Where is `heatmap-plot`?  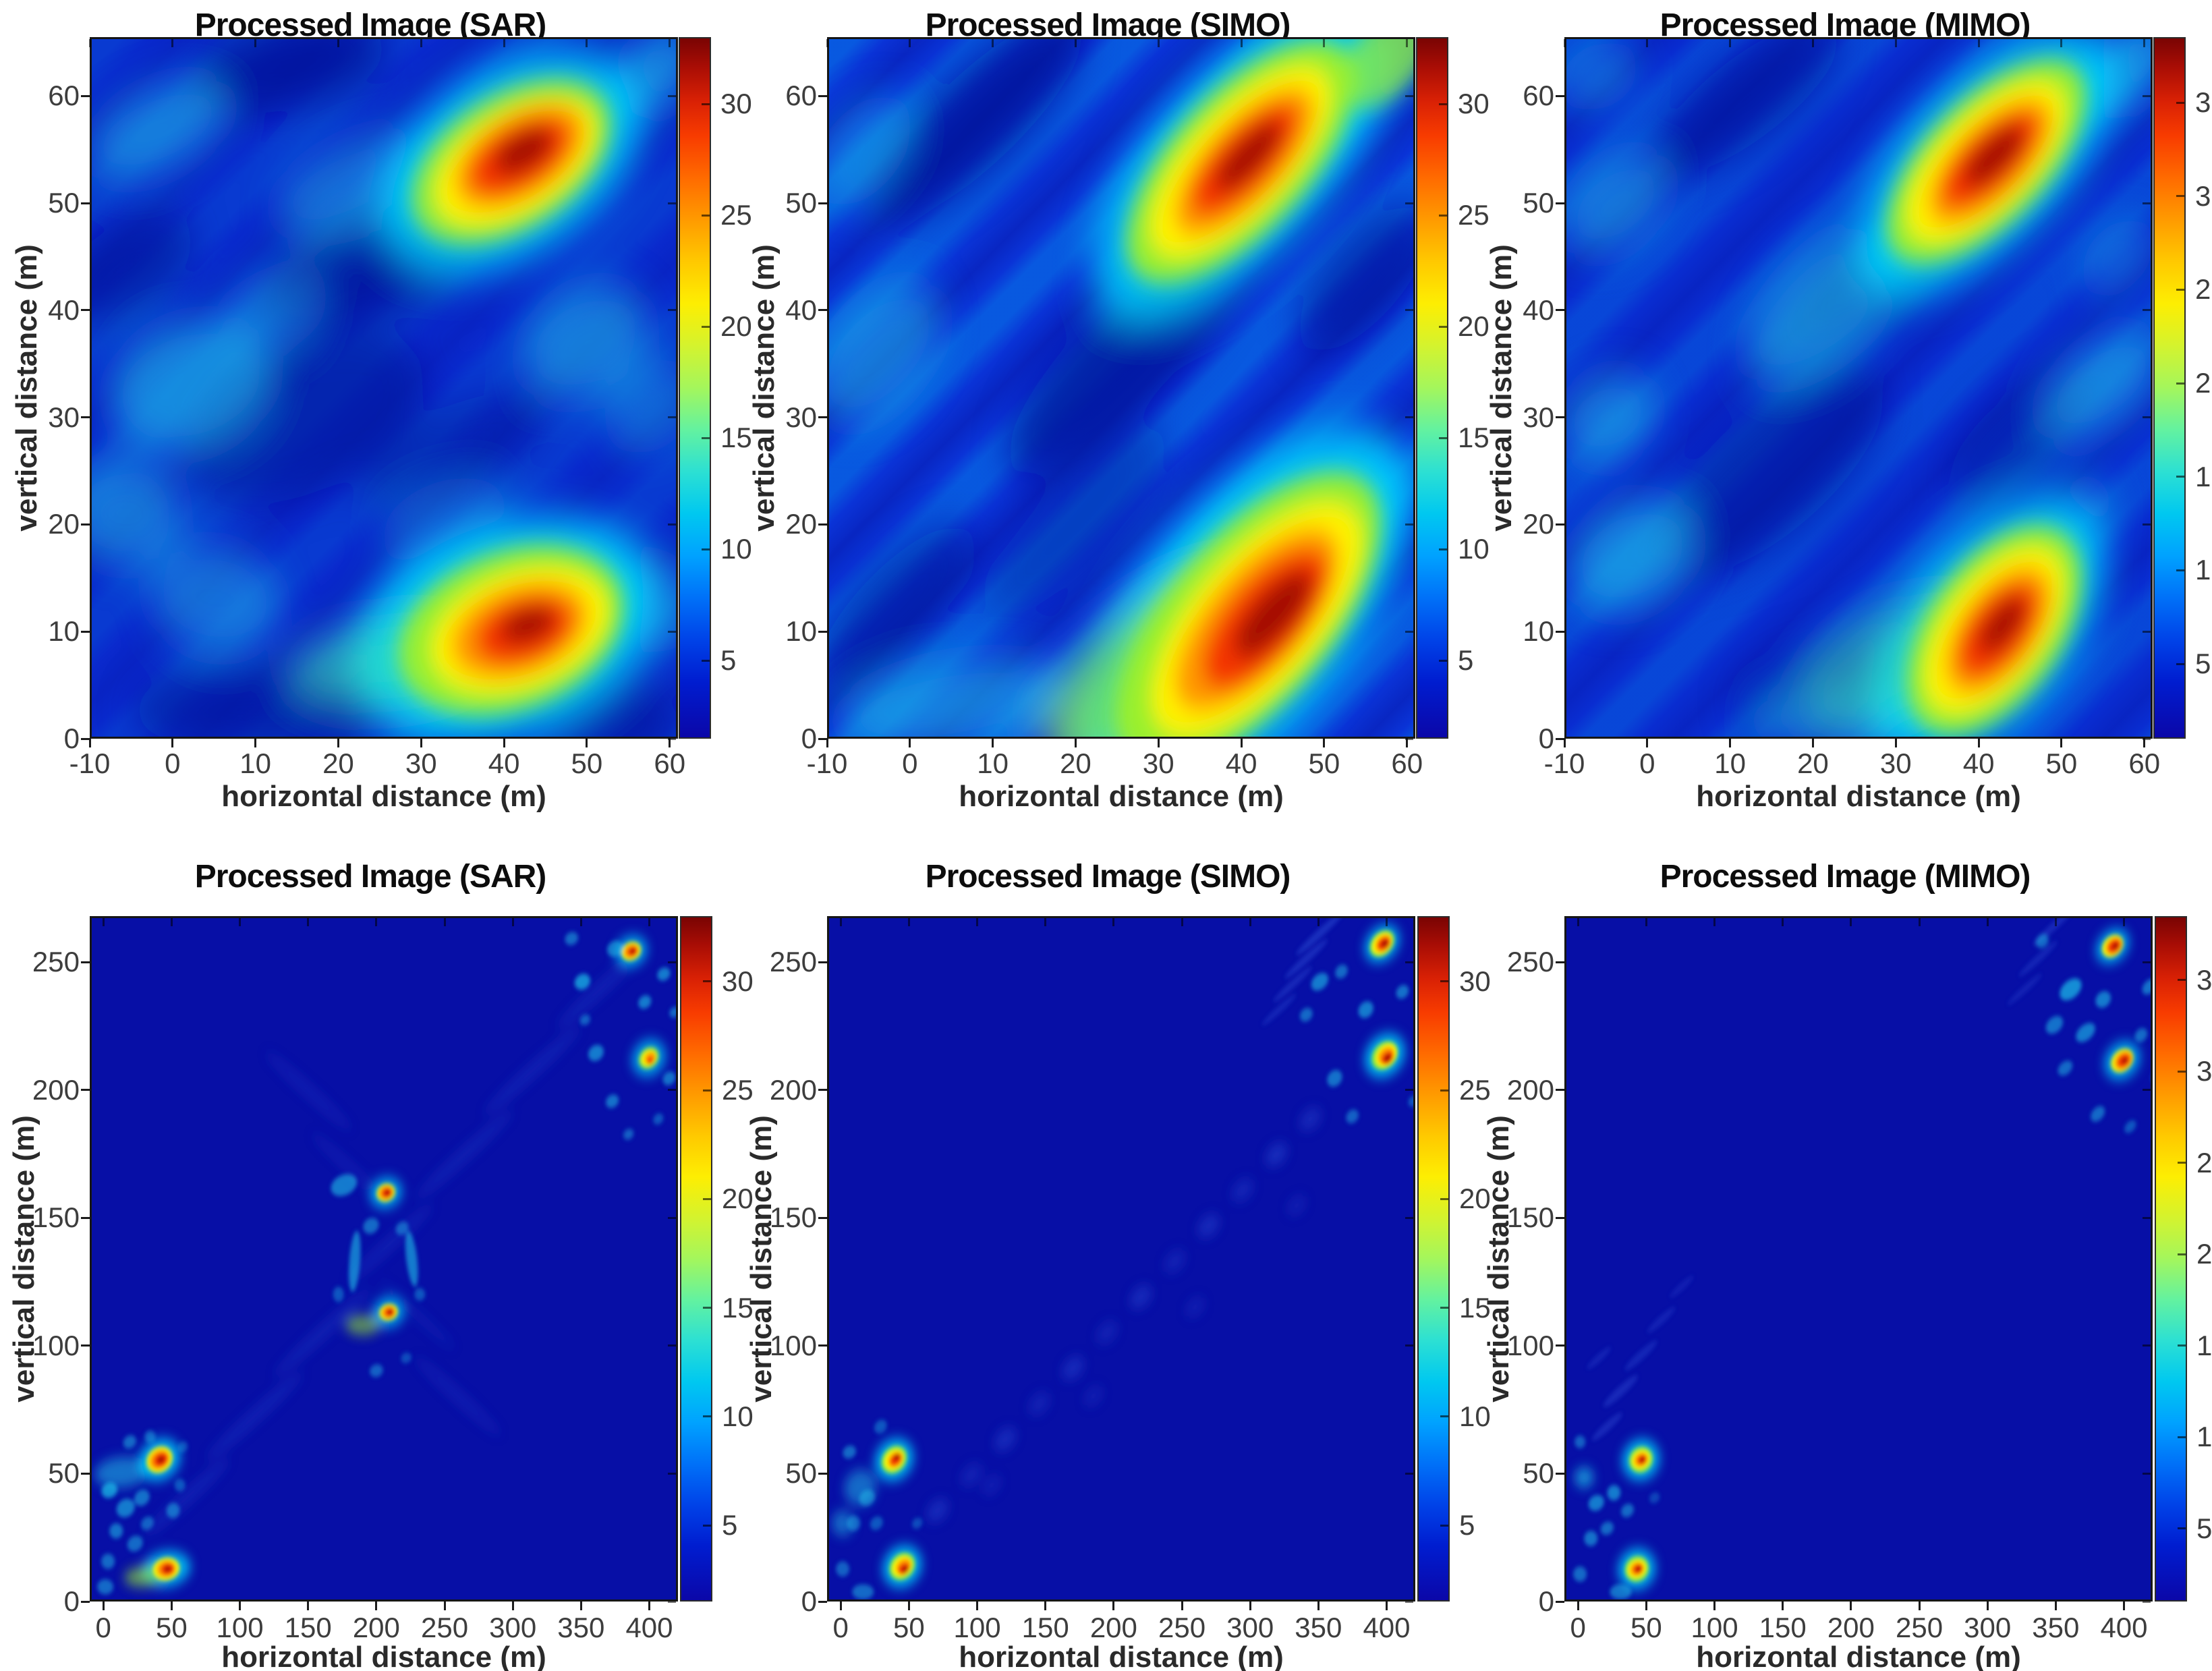 heatmap-plot is located at coordinates (1121, 1259).